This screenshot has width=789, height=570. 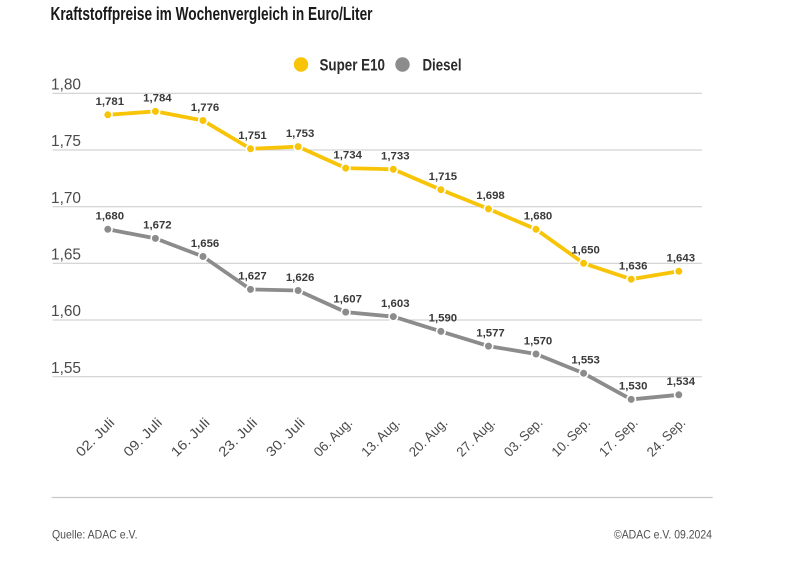 What do you see at coordinates (66, 311) in the screenshot?
I see `svg-text: 1,60` at bounding box center [66, 311].